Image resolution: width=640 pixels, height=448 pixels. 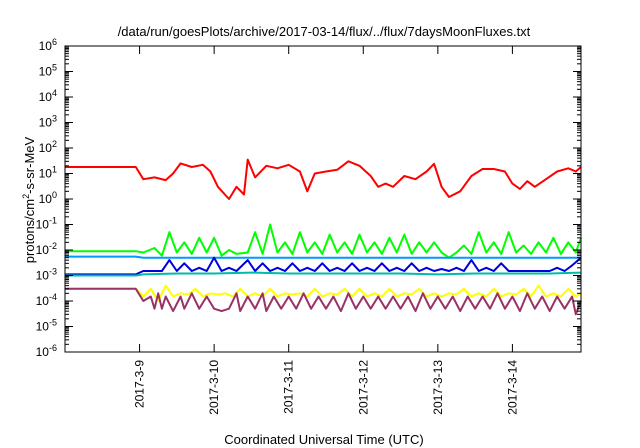 I want to click on y-tick-label: 10¹, so click(x=48, y=173).